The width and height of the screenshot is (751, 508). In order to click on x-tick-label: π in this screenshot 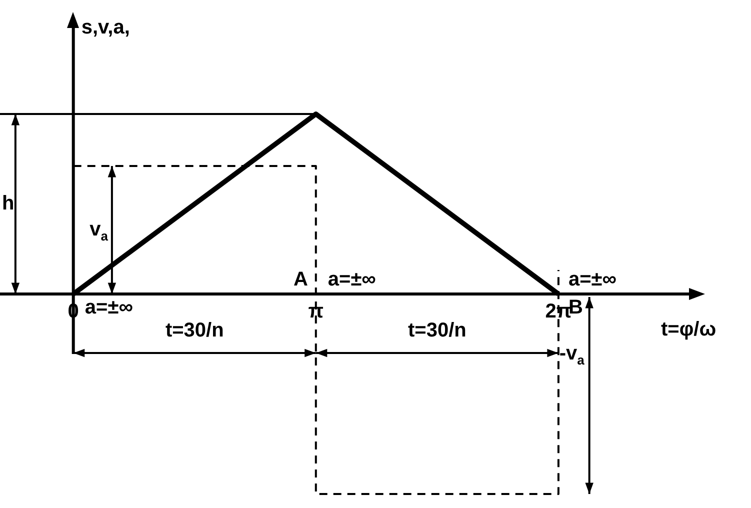, I will do `click(316, 311)`.